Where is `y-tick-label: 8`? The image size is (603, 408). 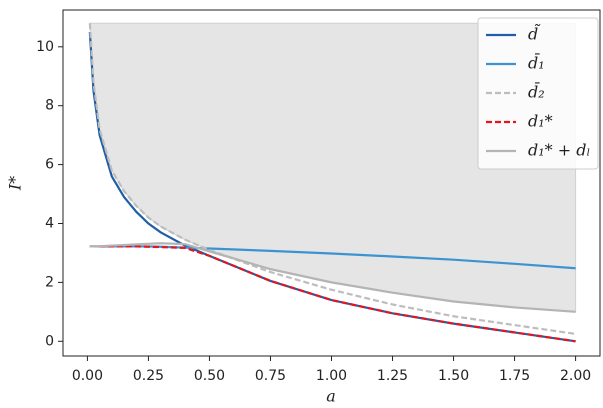 y-tick-label: 8 is located at coordinates (49, 106).